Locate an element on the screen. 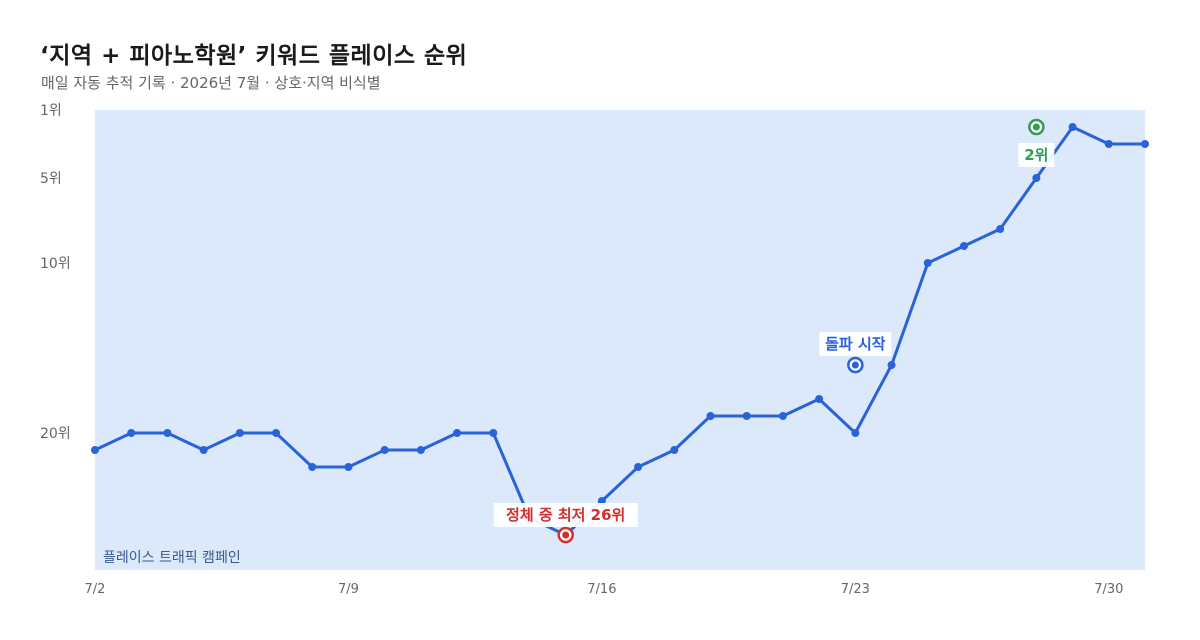 This screenshot has height=640, width=1200. start-label-bg is located at coordinates (855, 344).